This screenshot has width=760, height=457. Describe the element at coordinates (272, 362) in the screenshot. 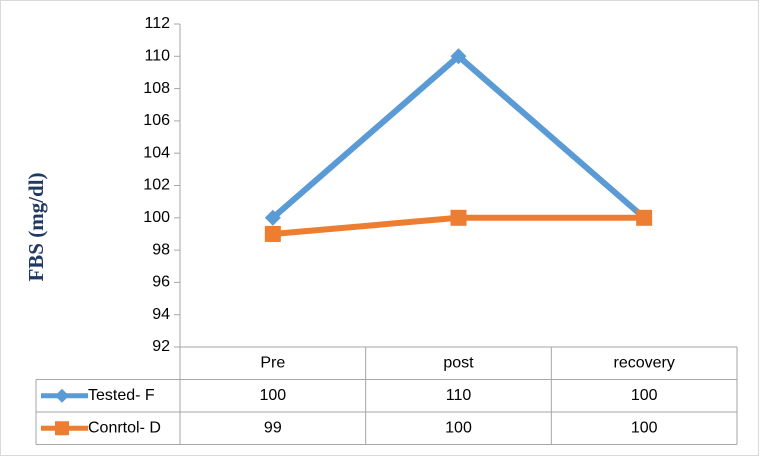

I see `x-tick-label: Pre` at that location.